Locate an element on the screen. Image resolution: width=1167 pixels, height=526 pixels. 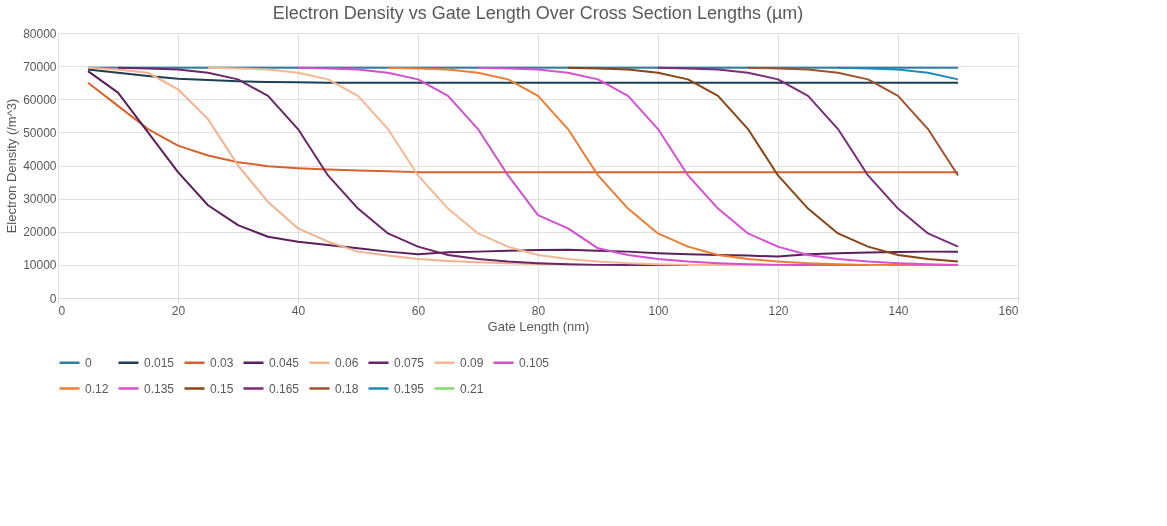
legend-label: 0.015 is located at coordinates (159, 362).